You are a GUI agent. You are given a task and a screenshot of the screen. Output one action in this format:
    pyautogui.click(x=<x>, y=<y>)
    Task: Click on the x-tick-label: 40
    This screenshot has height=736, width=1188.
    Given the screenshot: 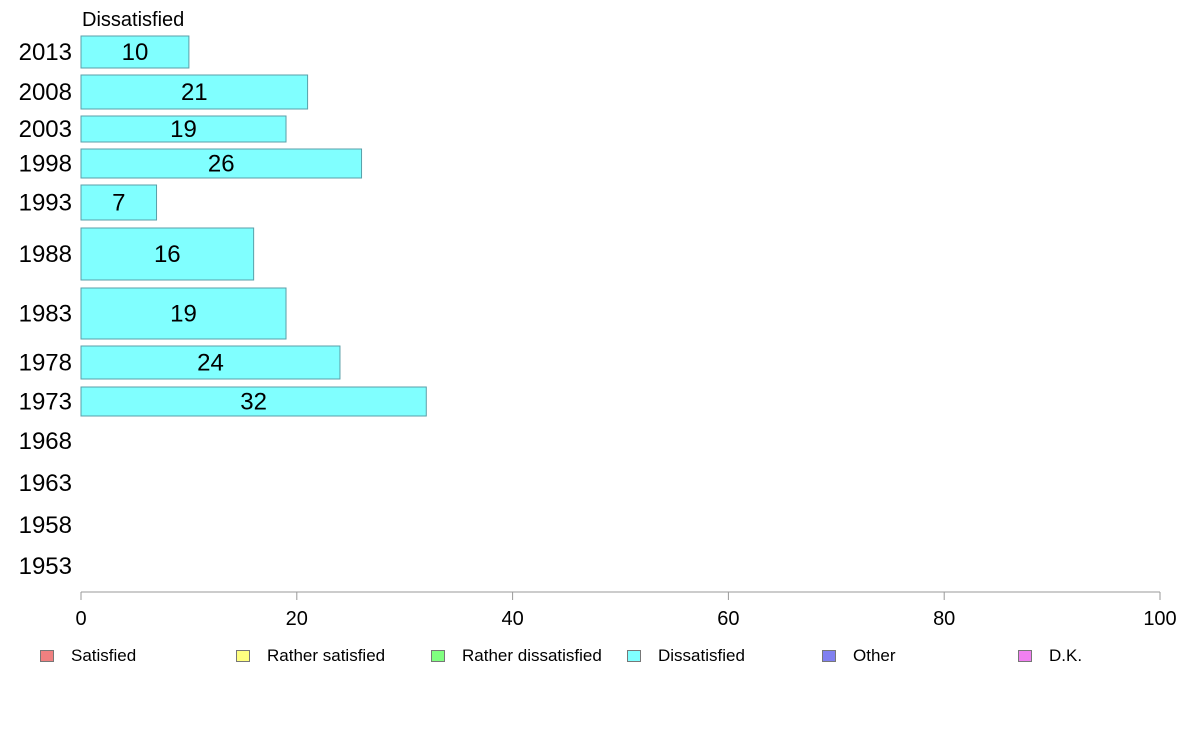 What is the action you would take?
    pyautogui.click(x=512, y=619)
    